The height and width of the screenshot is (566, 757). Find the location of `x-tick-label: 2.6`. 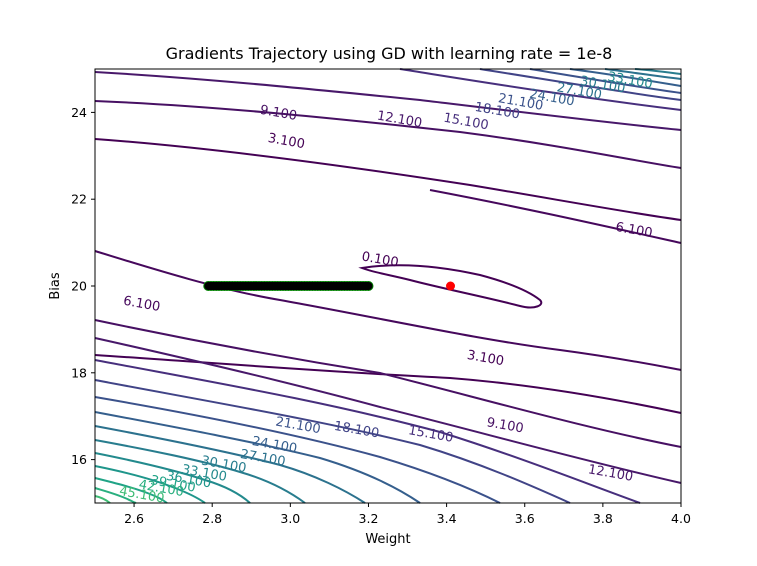

x-tick-label: 2.6 is located at coordinates (134, 518).